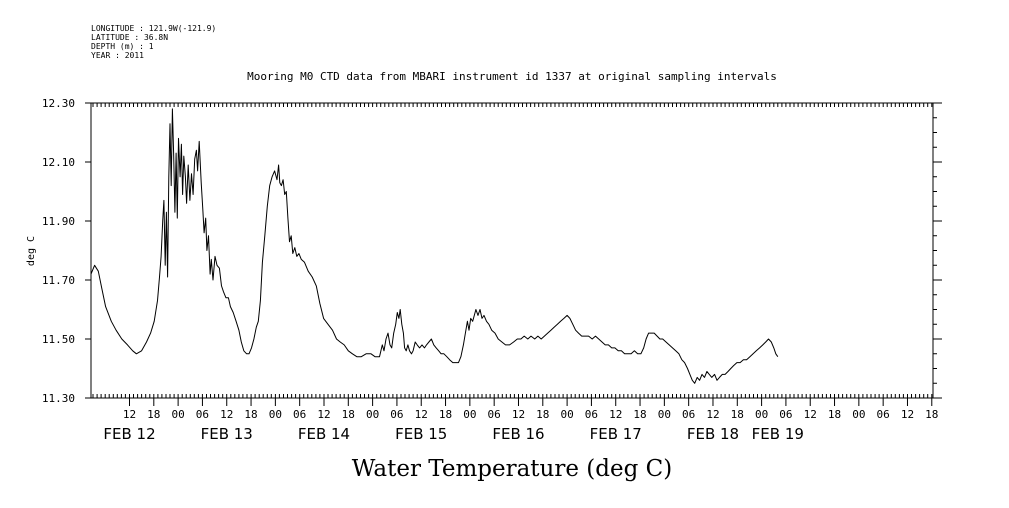 This screenshot has height=508, width=1009. I want to click on y-axis-label: deg C, so click(31, 251).